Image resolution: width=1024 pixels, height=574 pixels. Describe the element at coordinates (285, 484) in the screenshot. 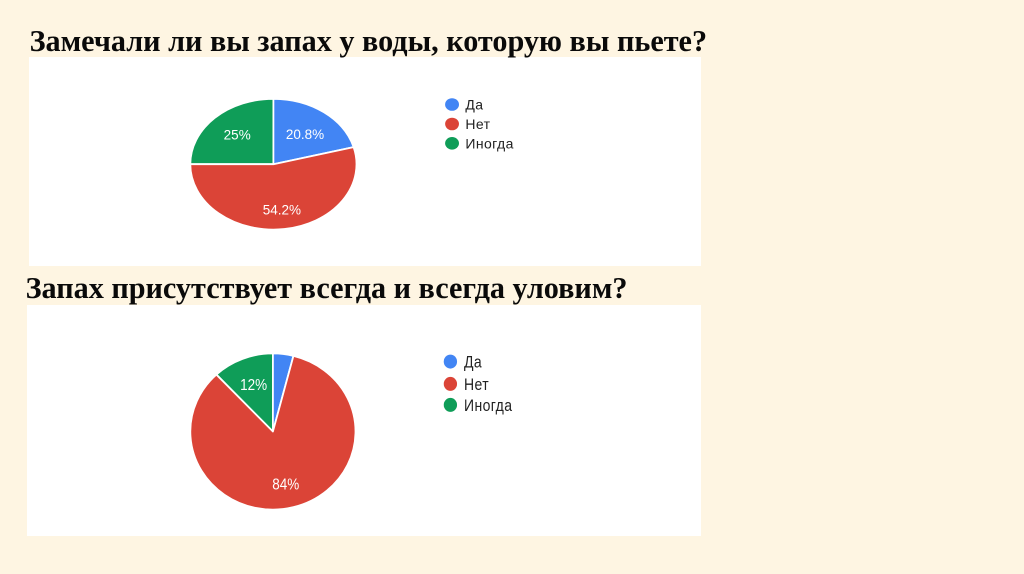

I see `svg-text: 84%` at that location.